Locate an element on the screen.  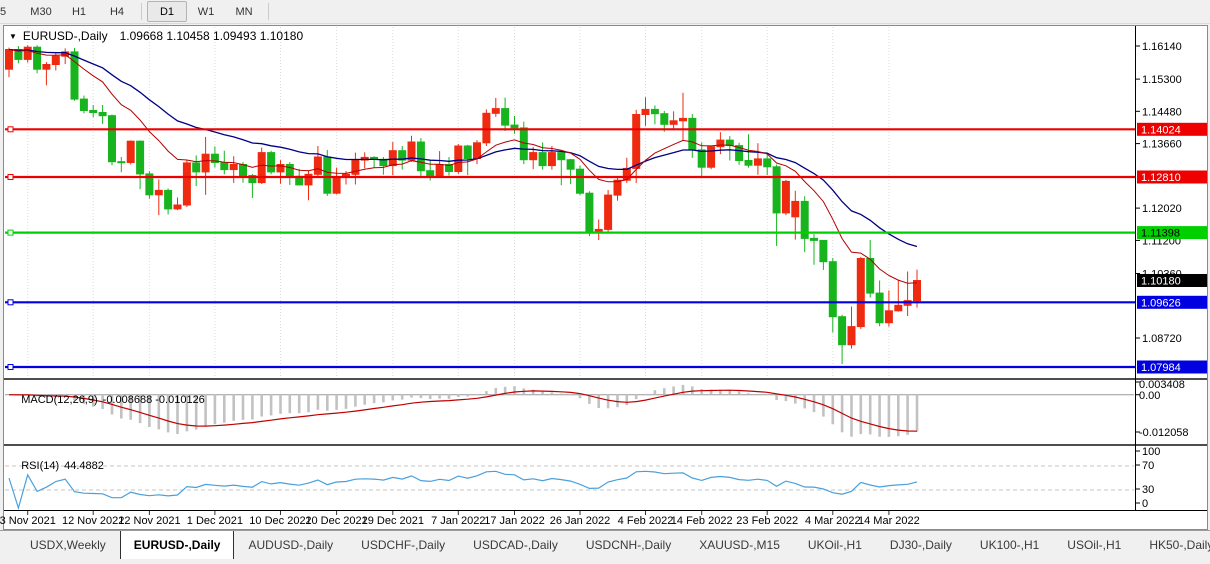
timeframe-button-w1: W1 is located at coordinates (206, 11).